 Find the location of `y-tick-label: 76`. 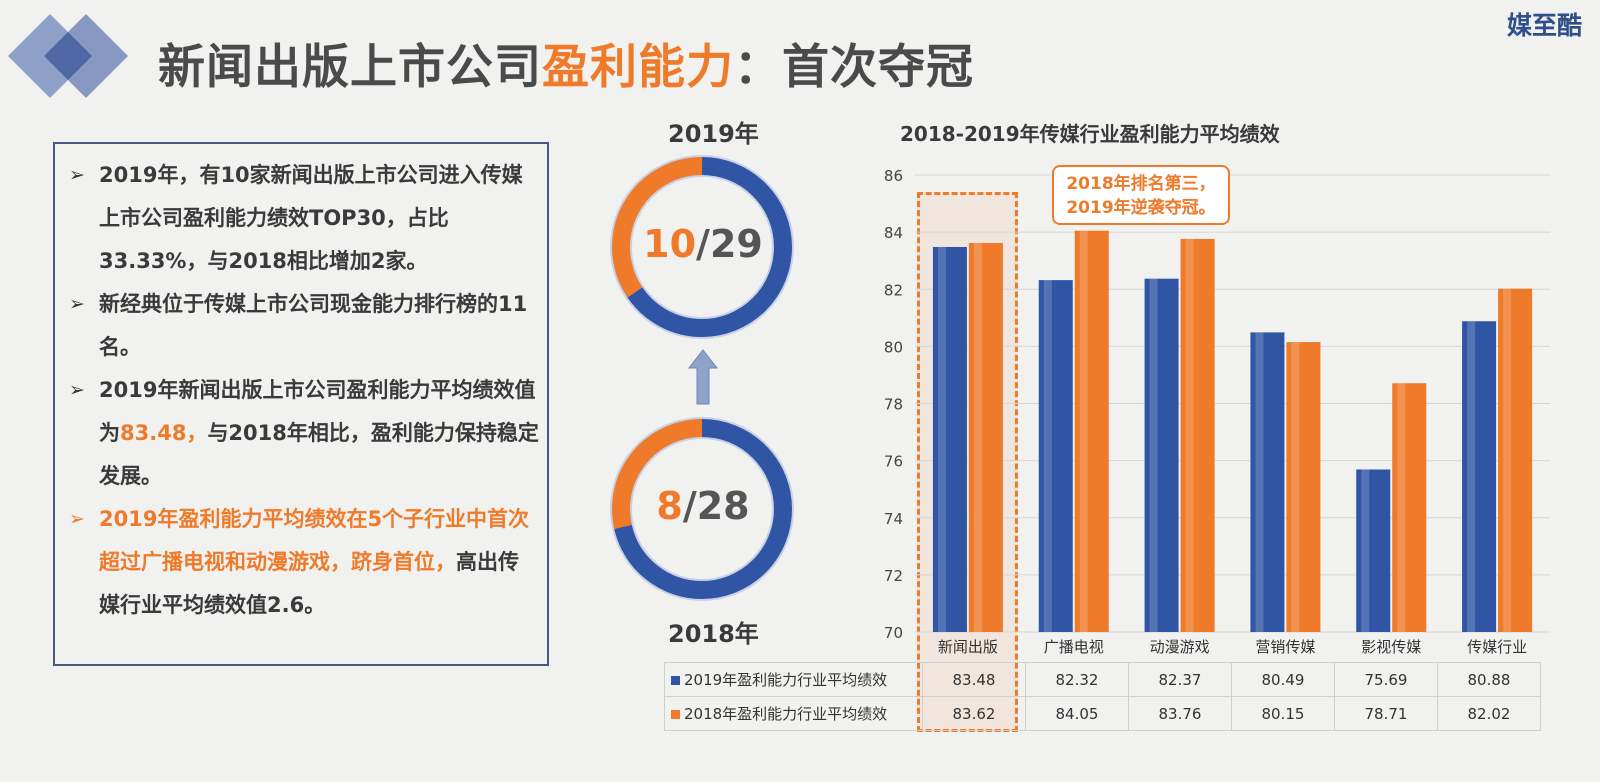

y-tick-label: 76 is located at coordinates (893, 462).